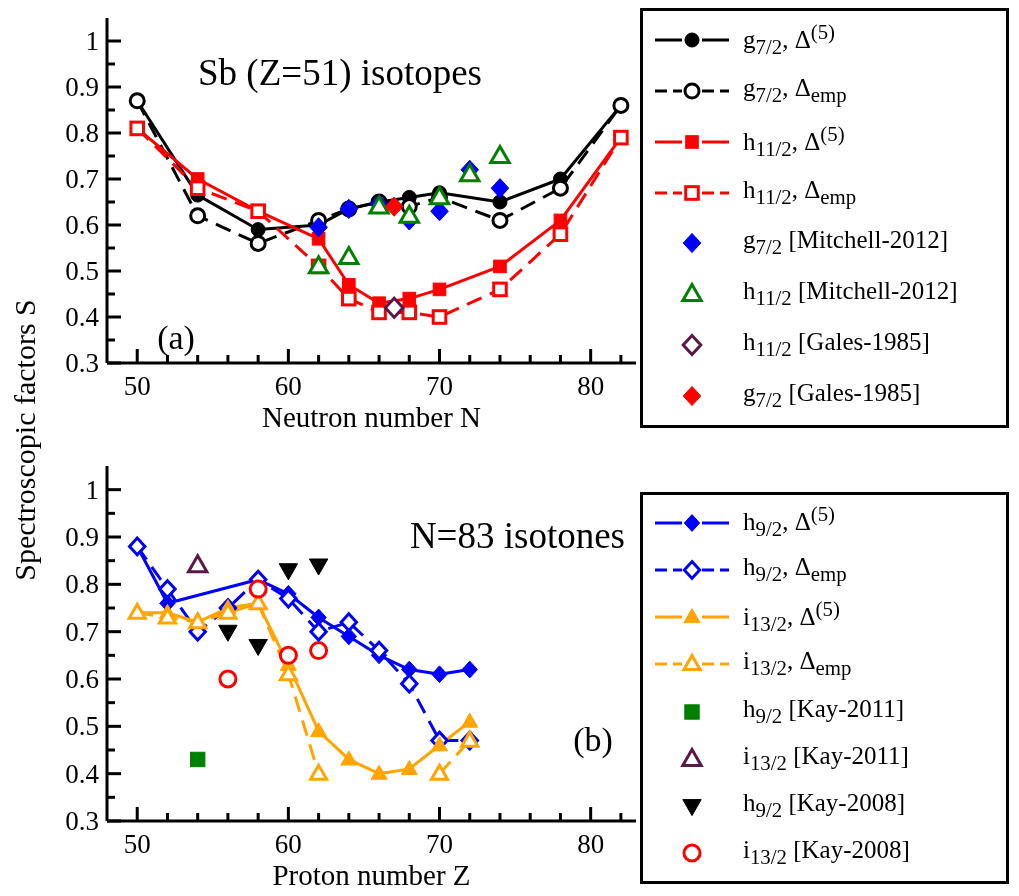  Describe the element at coordinates (836, 344) in the screenshot. I see `legend-label: h$_{11/2}$ [Gales-1985]` at that location.